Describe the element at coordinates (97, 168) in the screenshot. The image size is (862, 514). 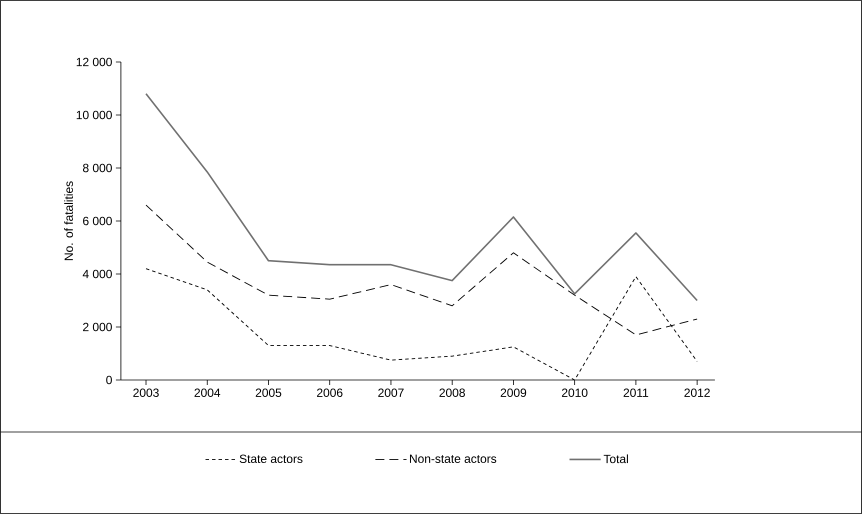
I see `y-tick-label: 8 000` at that location.